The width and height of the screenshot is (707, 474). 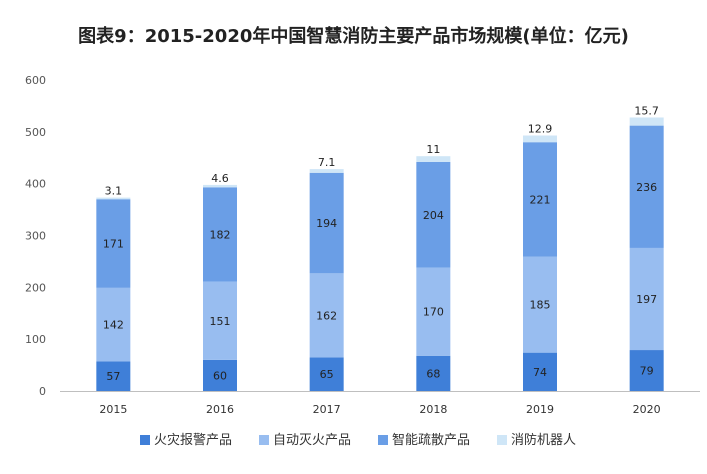 What do you see at coordinates (220, 409) in the screenshot?
I see `x-tick-label: 2016` at bounding box center [220, 409].